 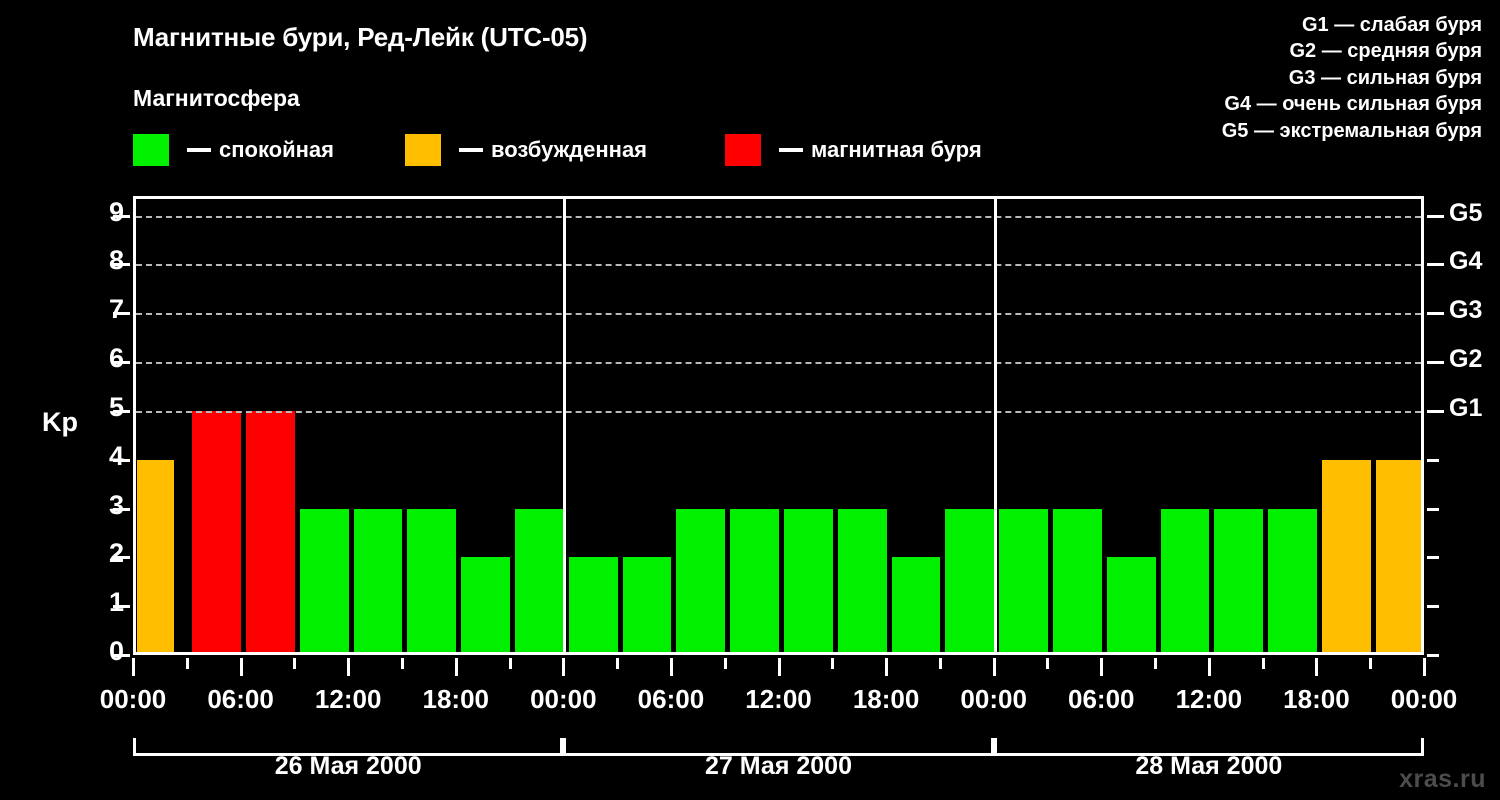 What do you see at coordinates (569, 149) in the screenshot?
I see `legend-item-label: возбужденная` at bounding box center [569, 149].